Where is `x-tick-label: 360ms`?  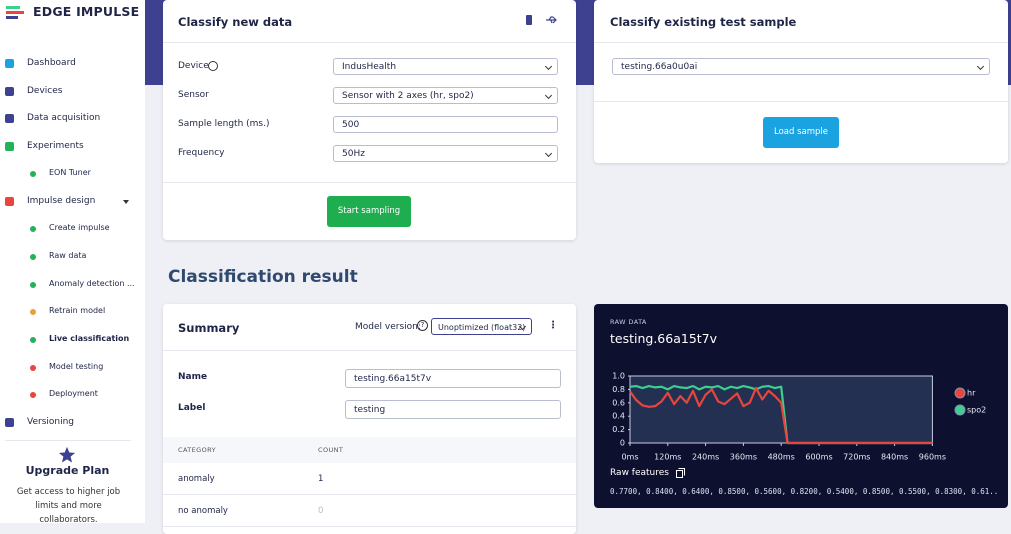
x-tick-label: 360ms is located at coordinates (743, 457).